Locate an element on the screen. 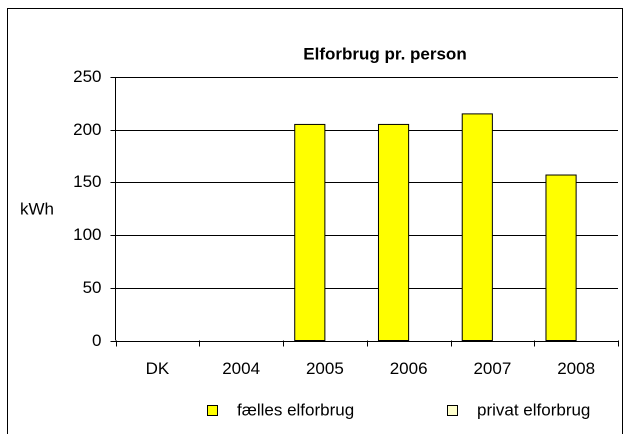  x-tick-label: 2006 is located at coordinates (409, 368).